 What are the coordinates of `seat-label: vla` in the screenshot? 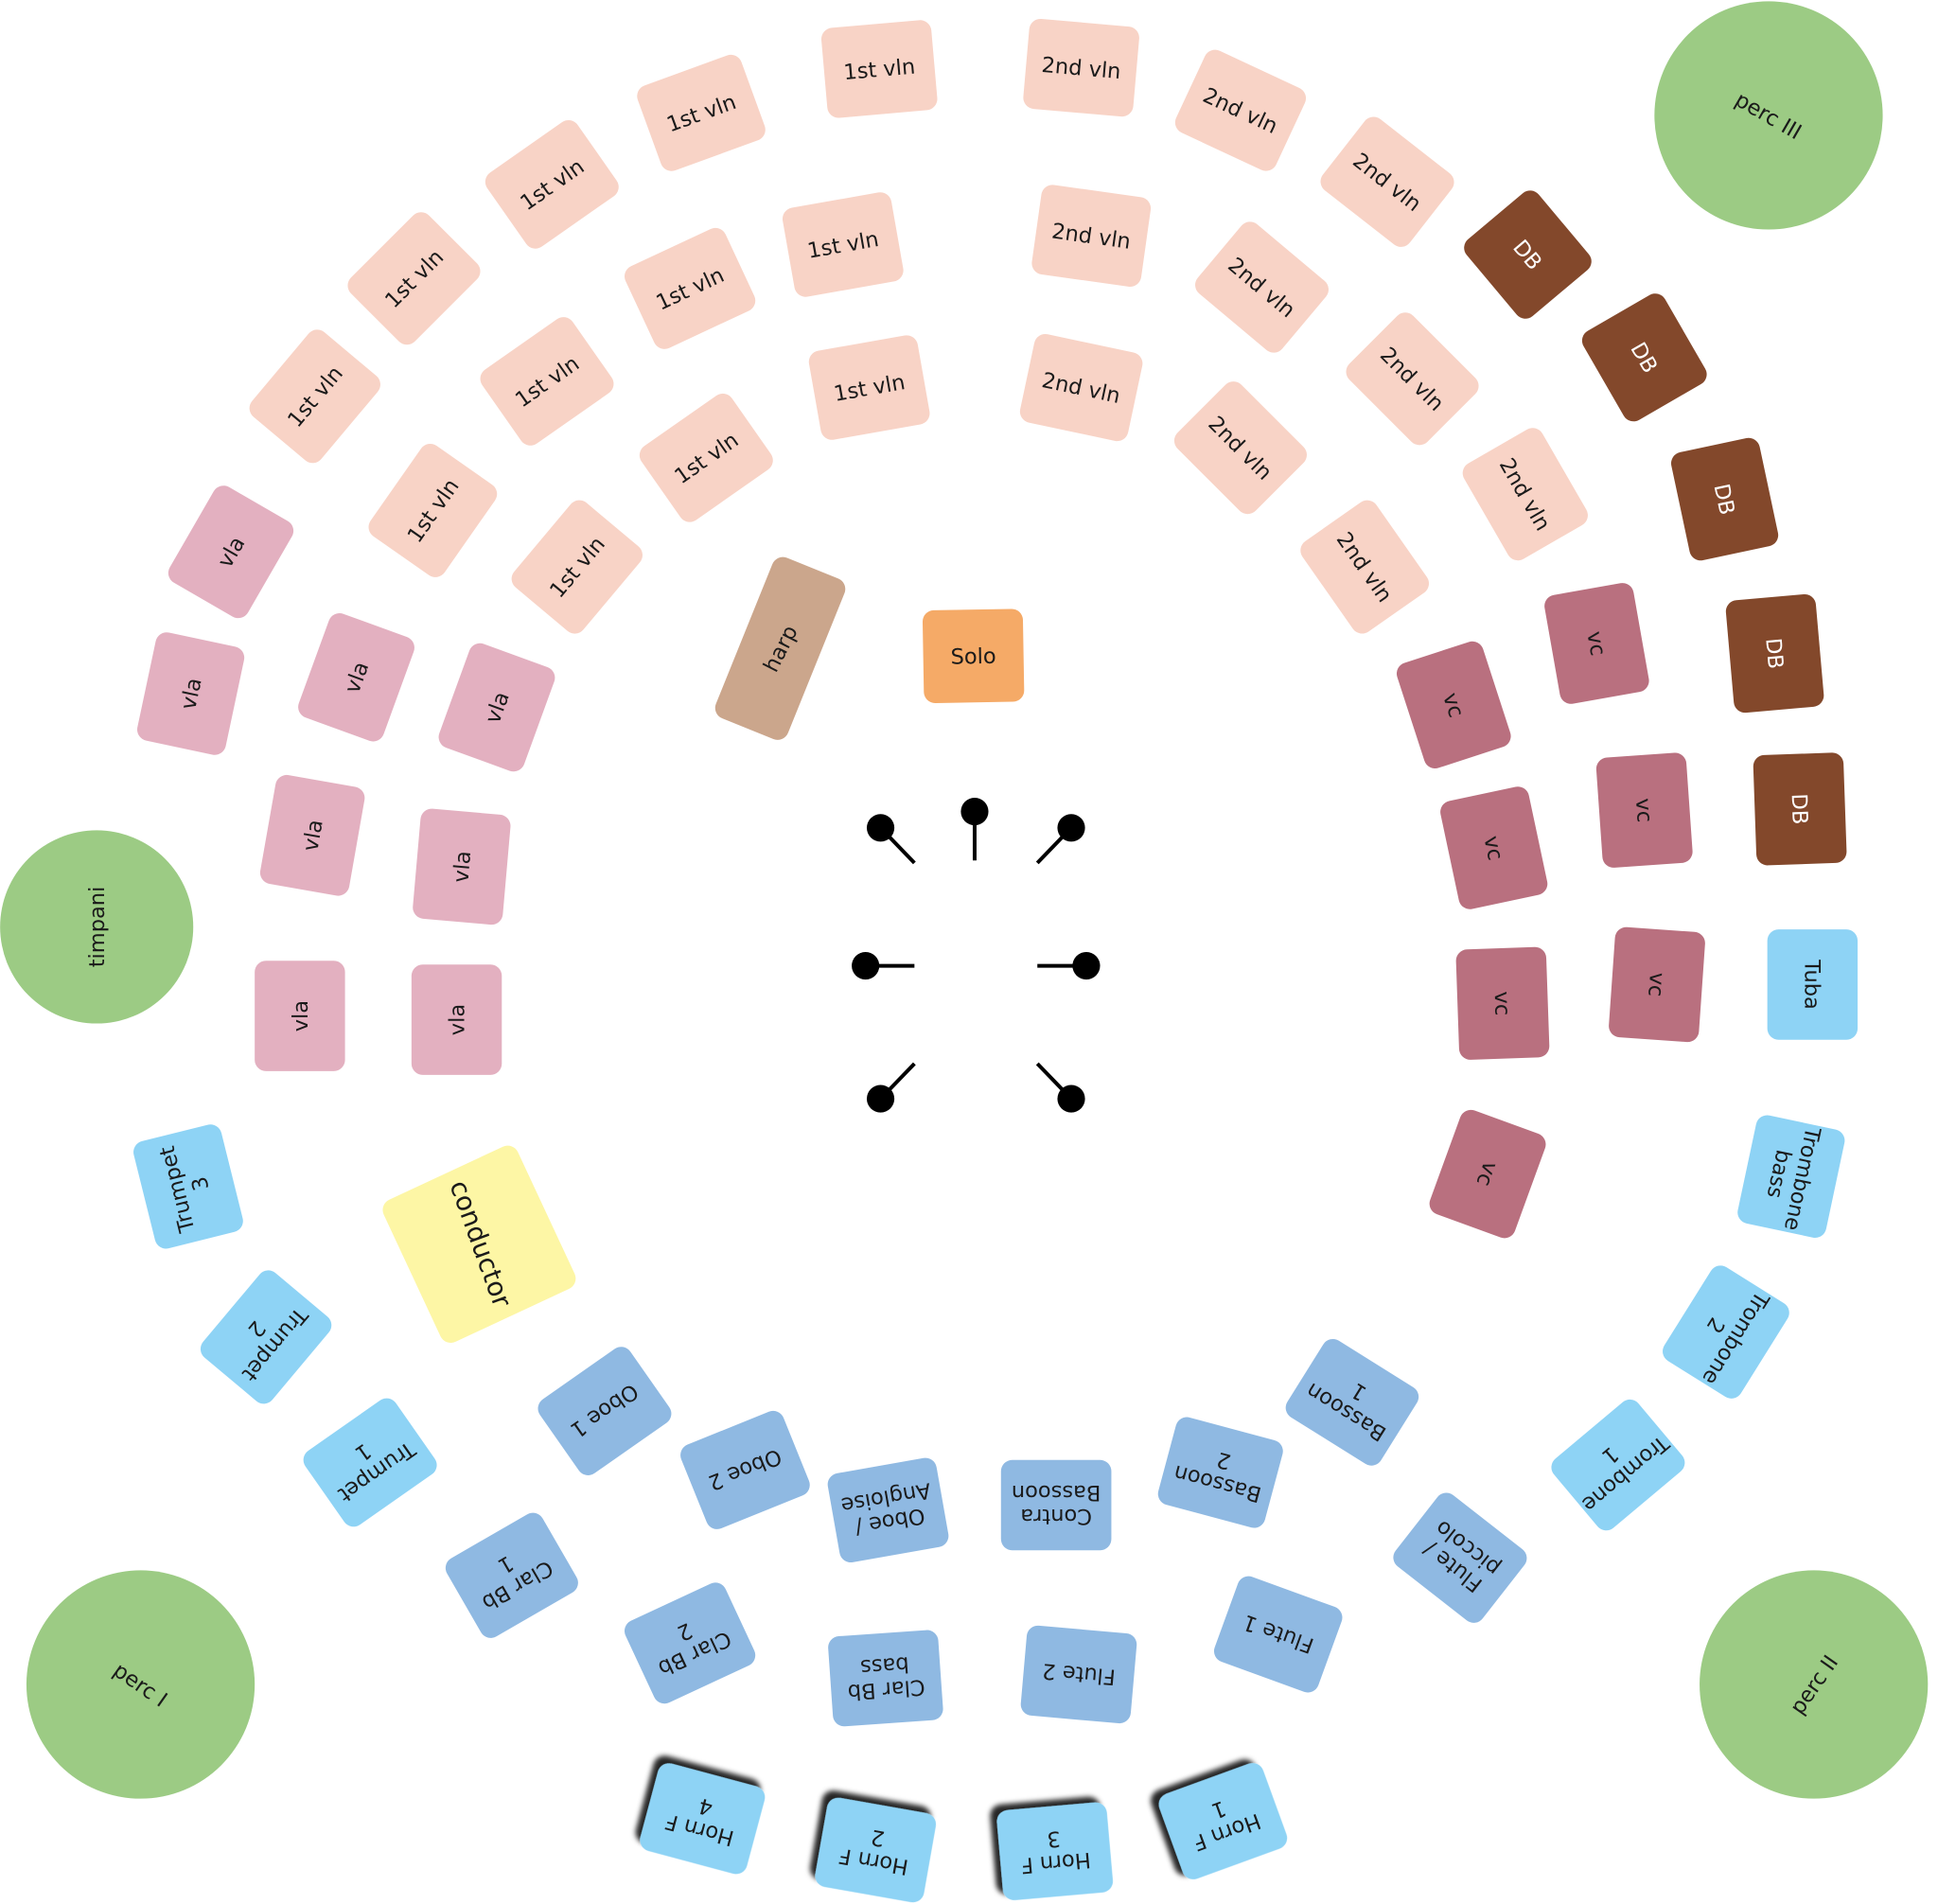 It's located at (312, 835).